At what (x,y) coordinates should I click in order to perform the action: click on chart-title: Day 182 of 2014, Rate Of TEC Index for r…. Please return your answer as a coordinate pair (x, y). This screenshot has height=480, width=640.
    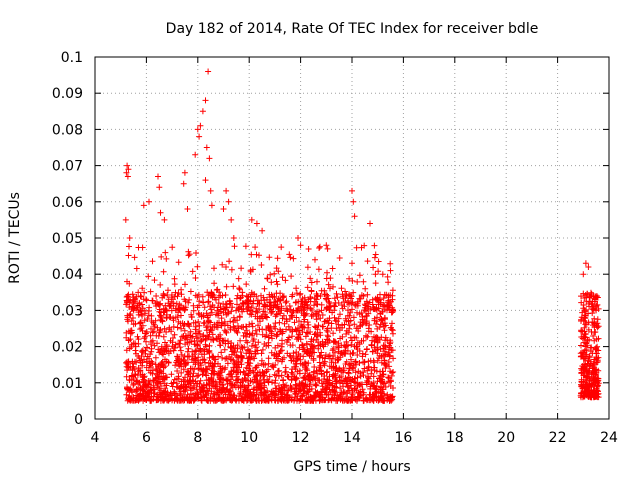
    Looking at the image, I should click on (352, 29).